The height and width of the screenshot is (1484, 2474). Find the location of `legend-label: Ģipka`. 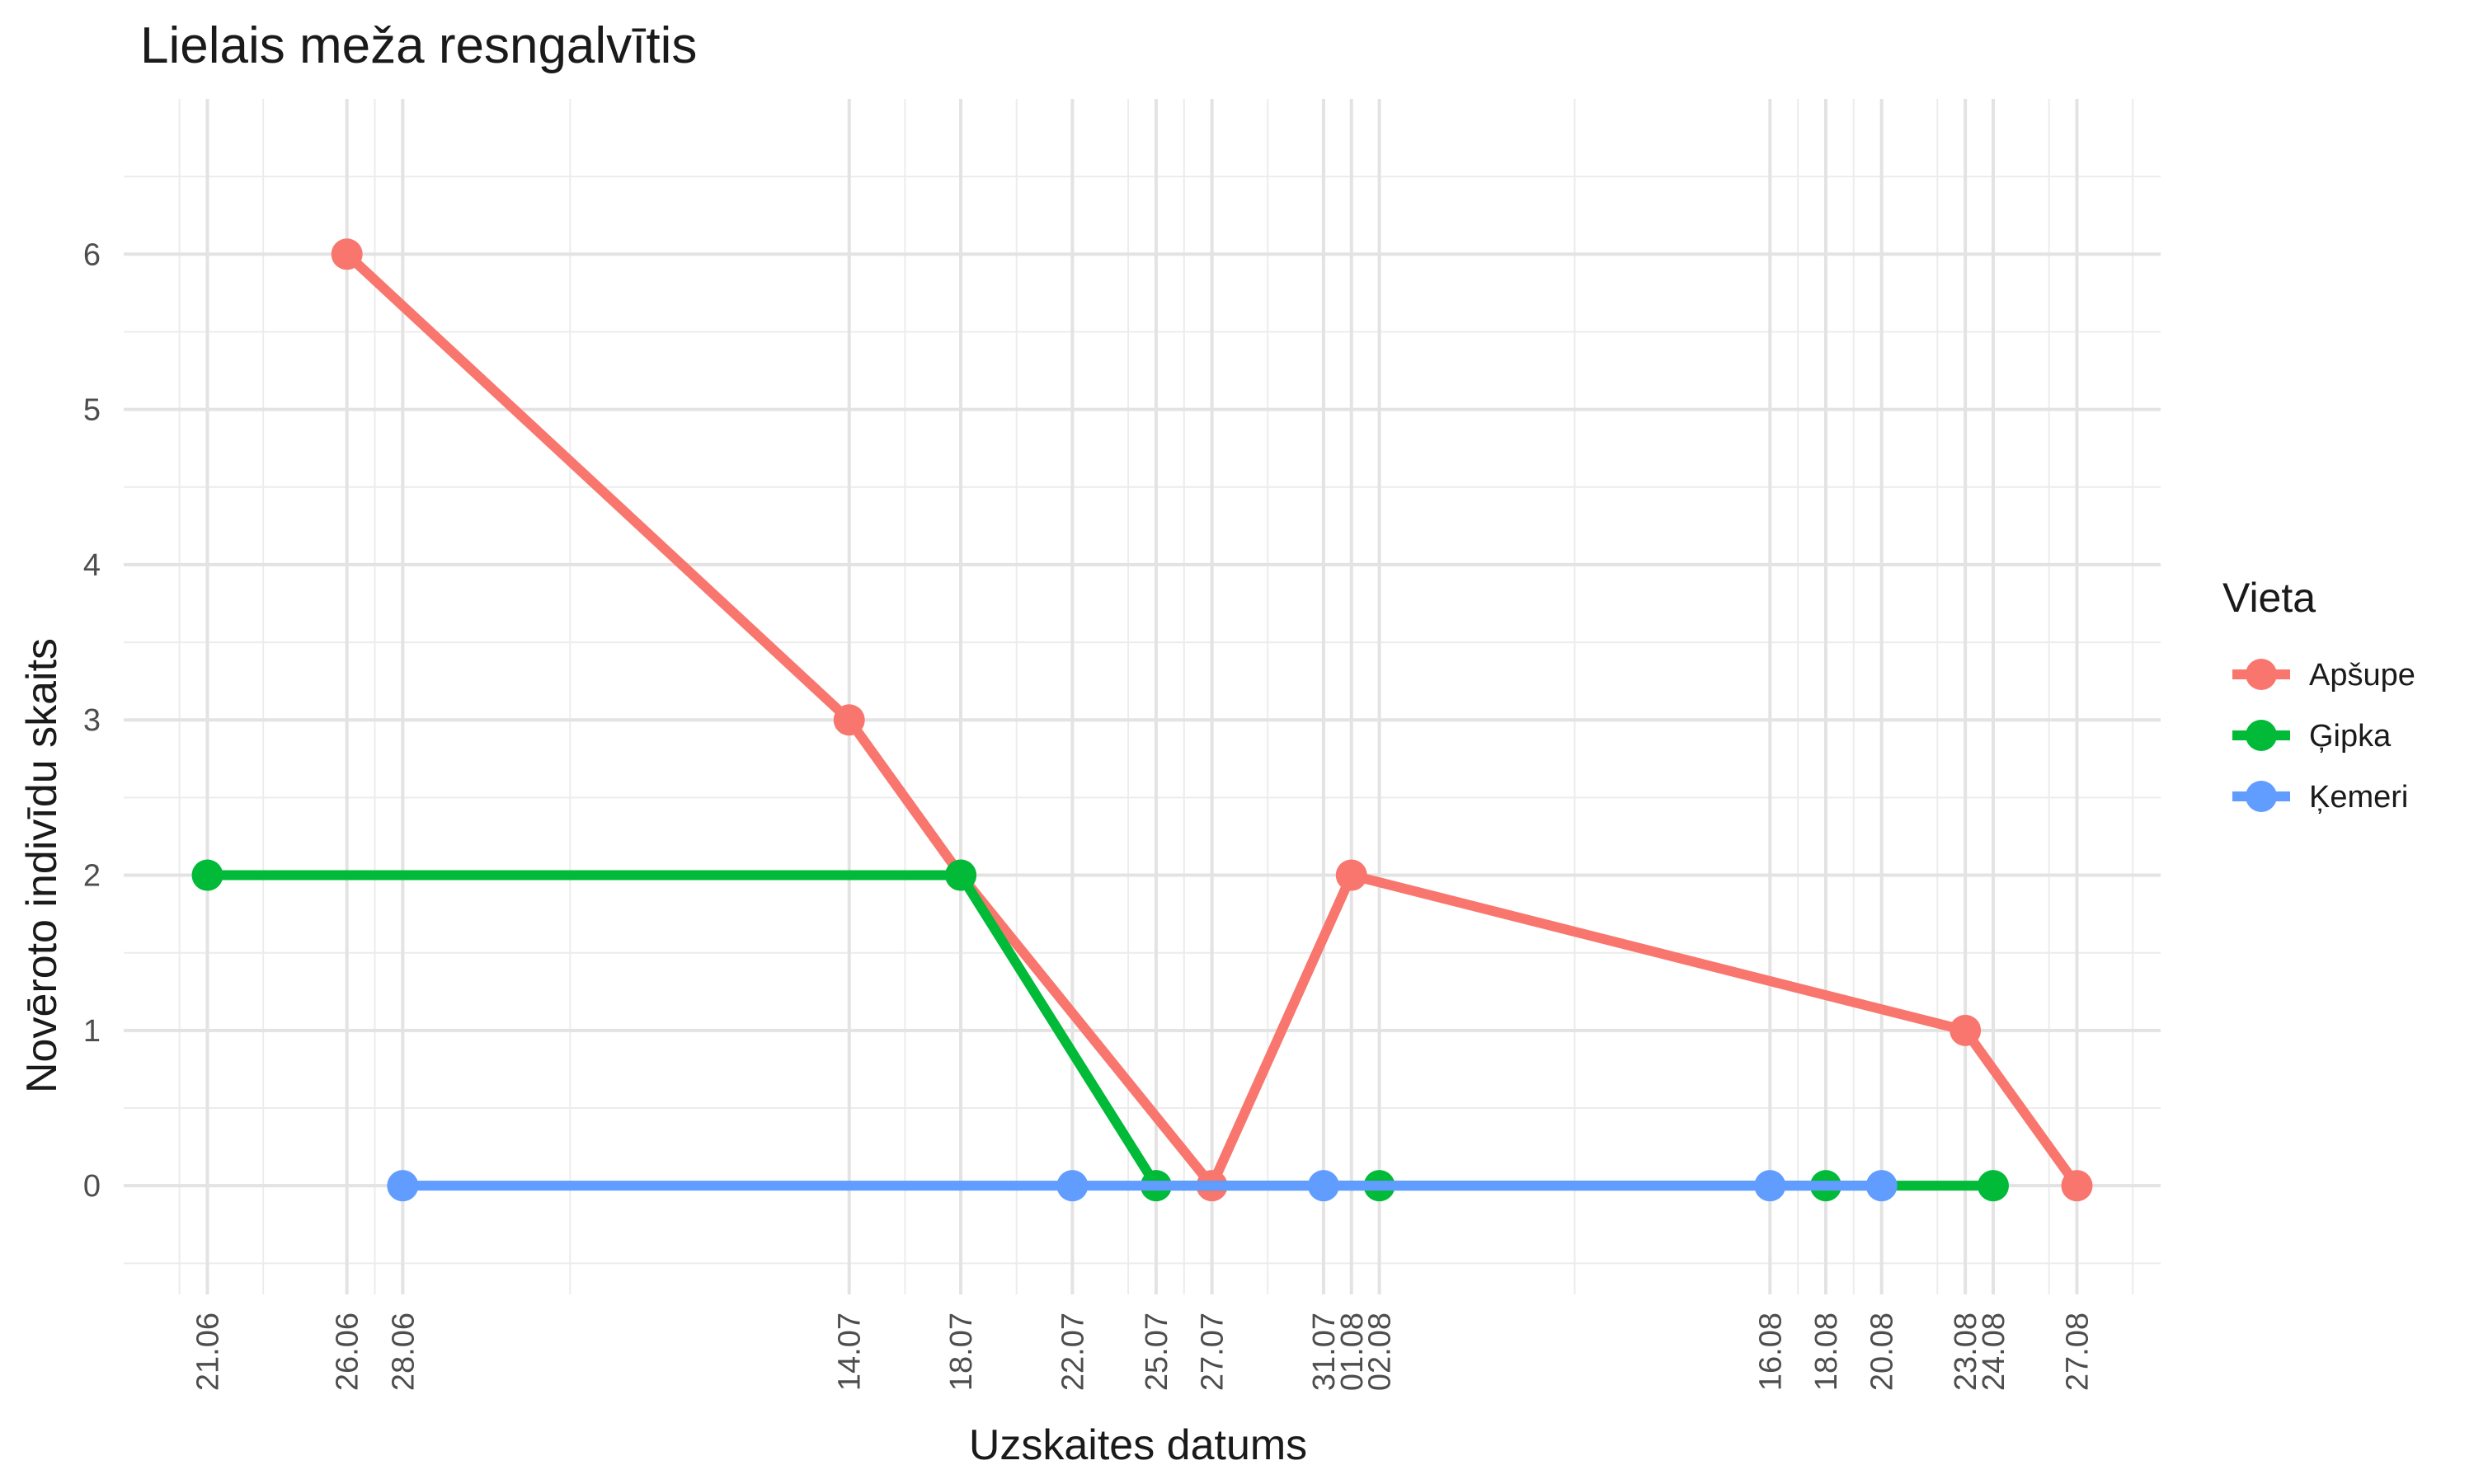

legend-label: Ģipka is located at coordinates (2350, 736).